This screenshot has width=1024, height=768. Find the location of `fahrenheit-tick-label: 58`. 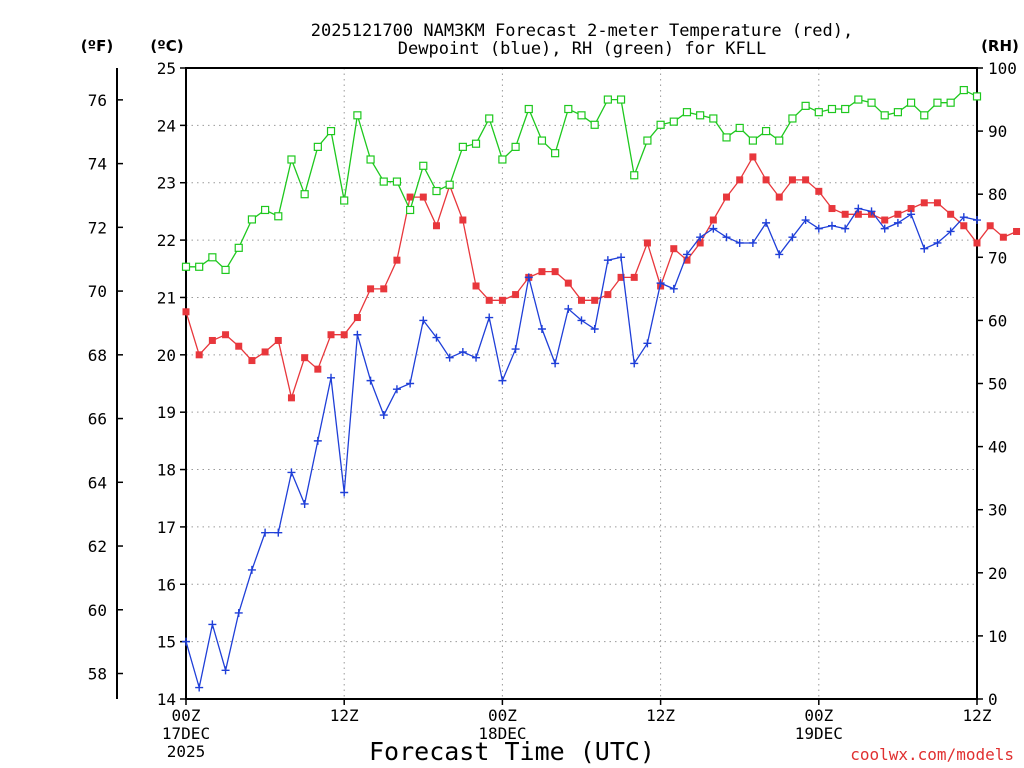

fahrenheit-tick-label: 58 is located at coordinates (97, 674).